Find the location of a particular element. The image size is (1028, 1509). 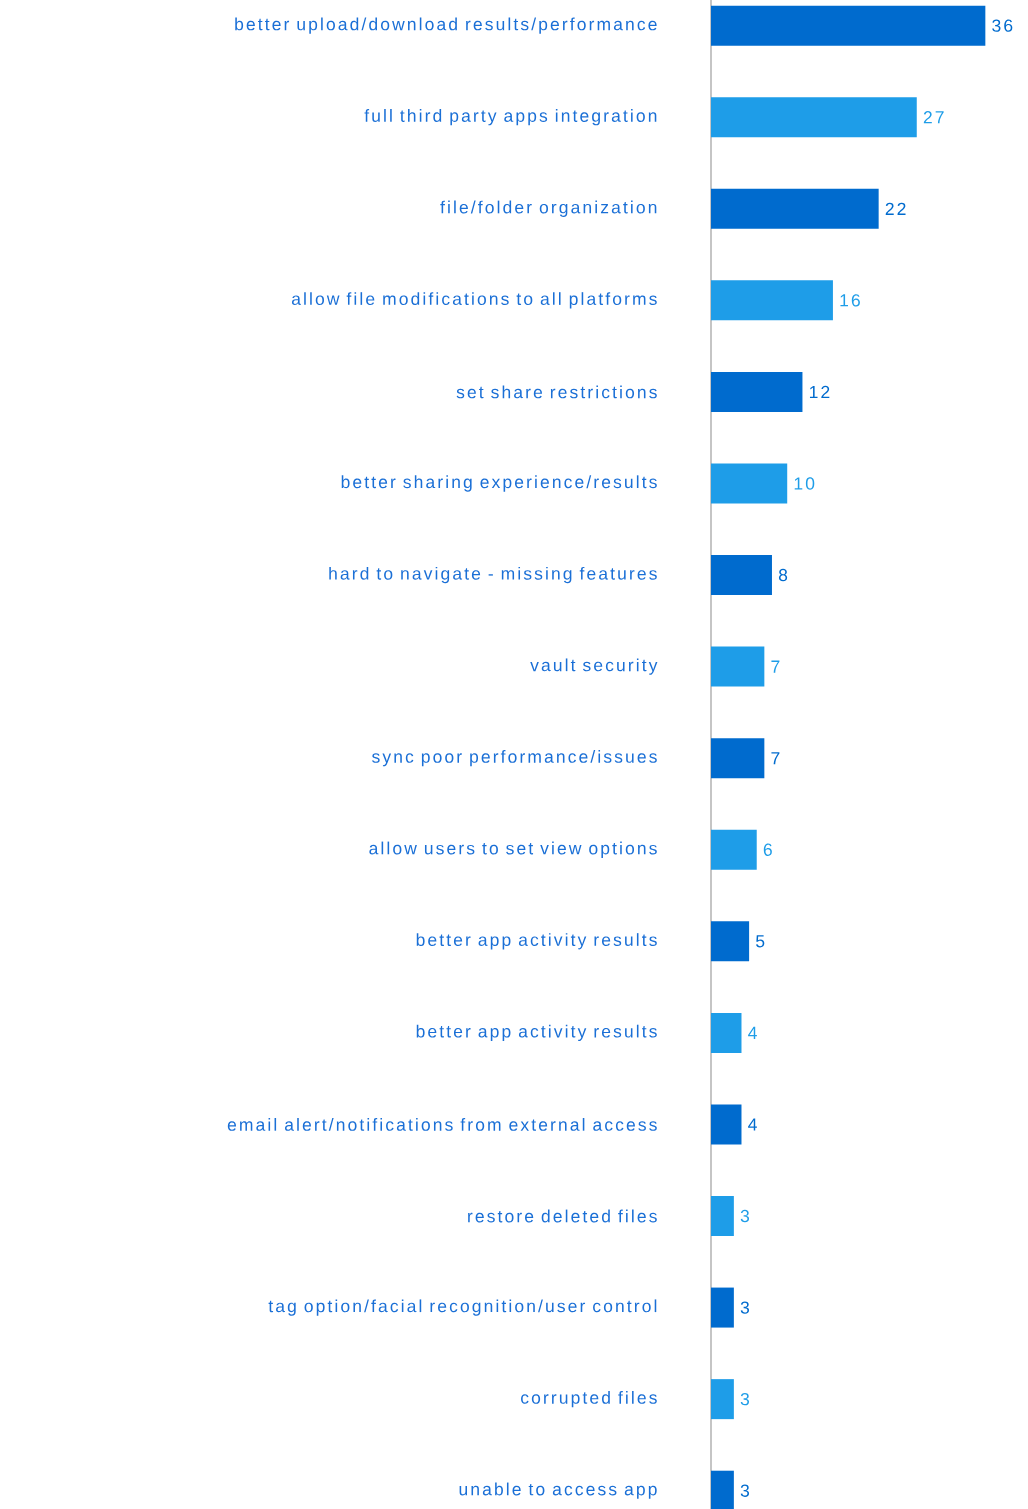

y-tick-label: sync poor performance/issues is located at coordinates (514, 758).